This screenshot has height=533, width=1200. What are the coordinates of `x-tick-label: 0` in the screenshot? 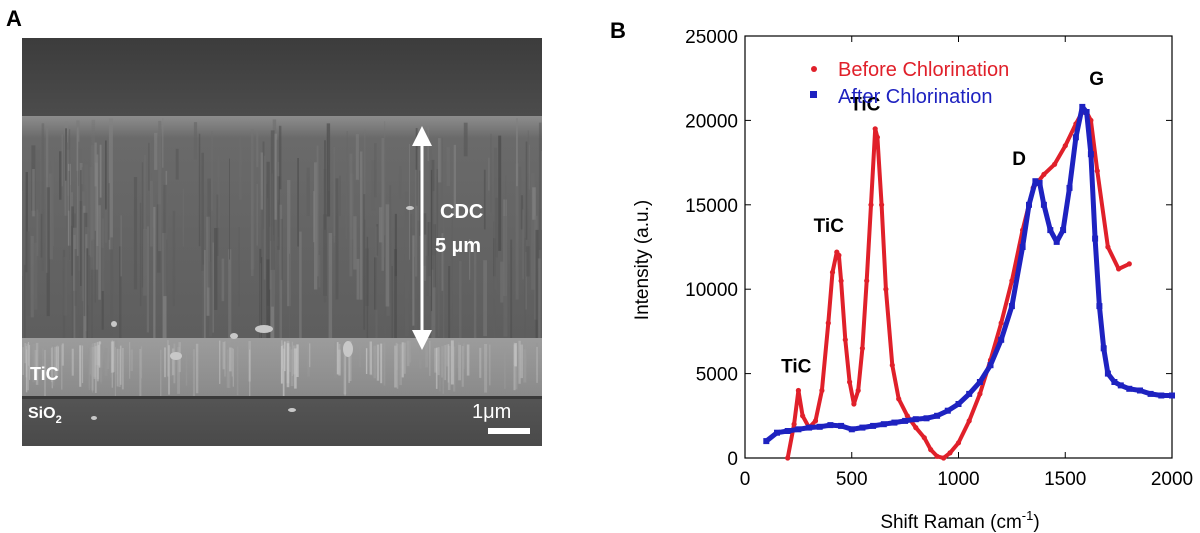 It's located at (745, 479).